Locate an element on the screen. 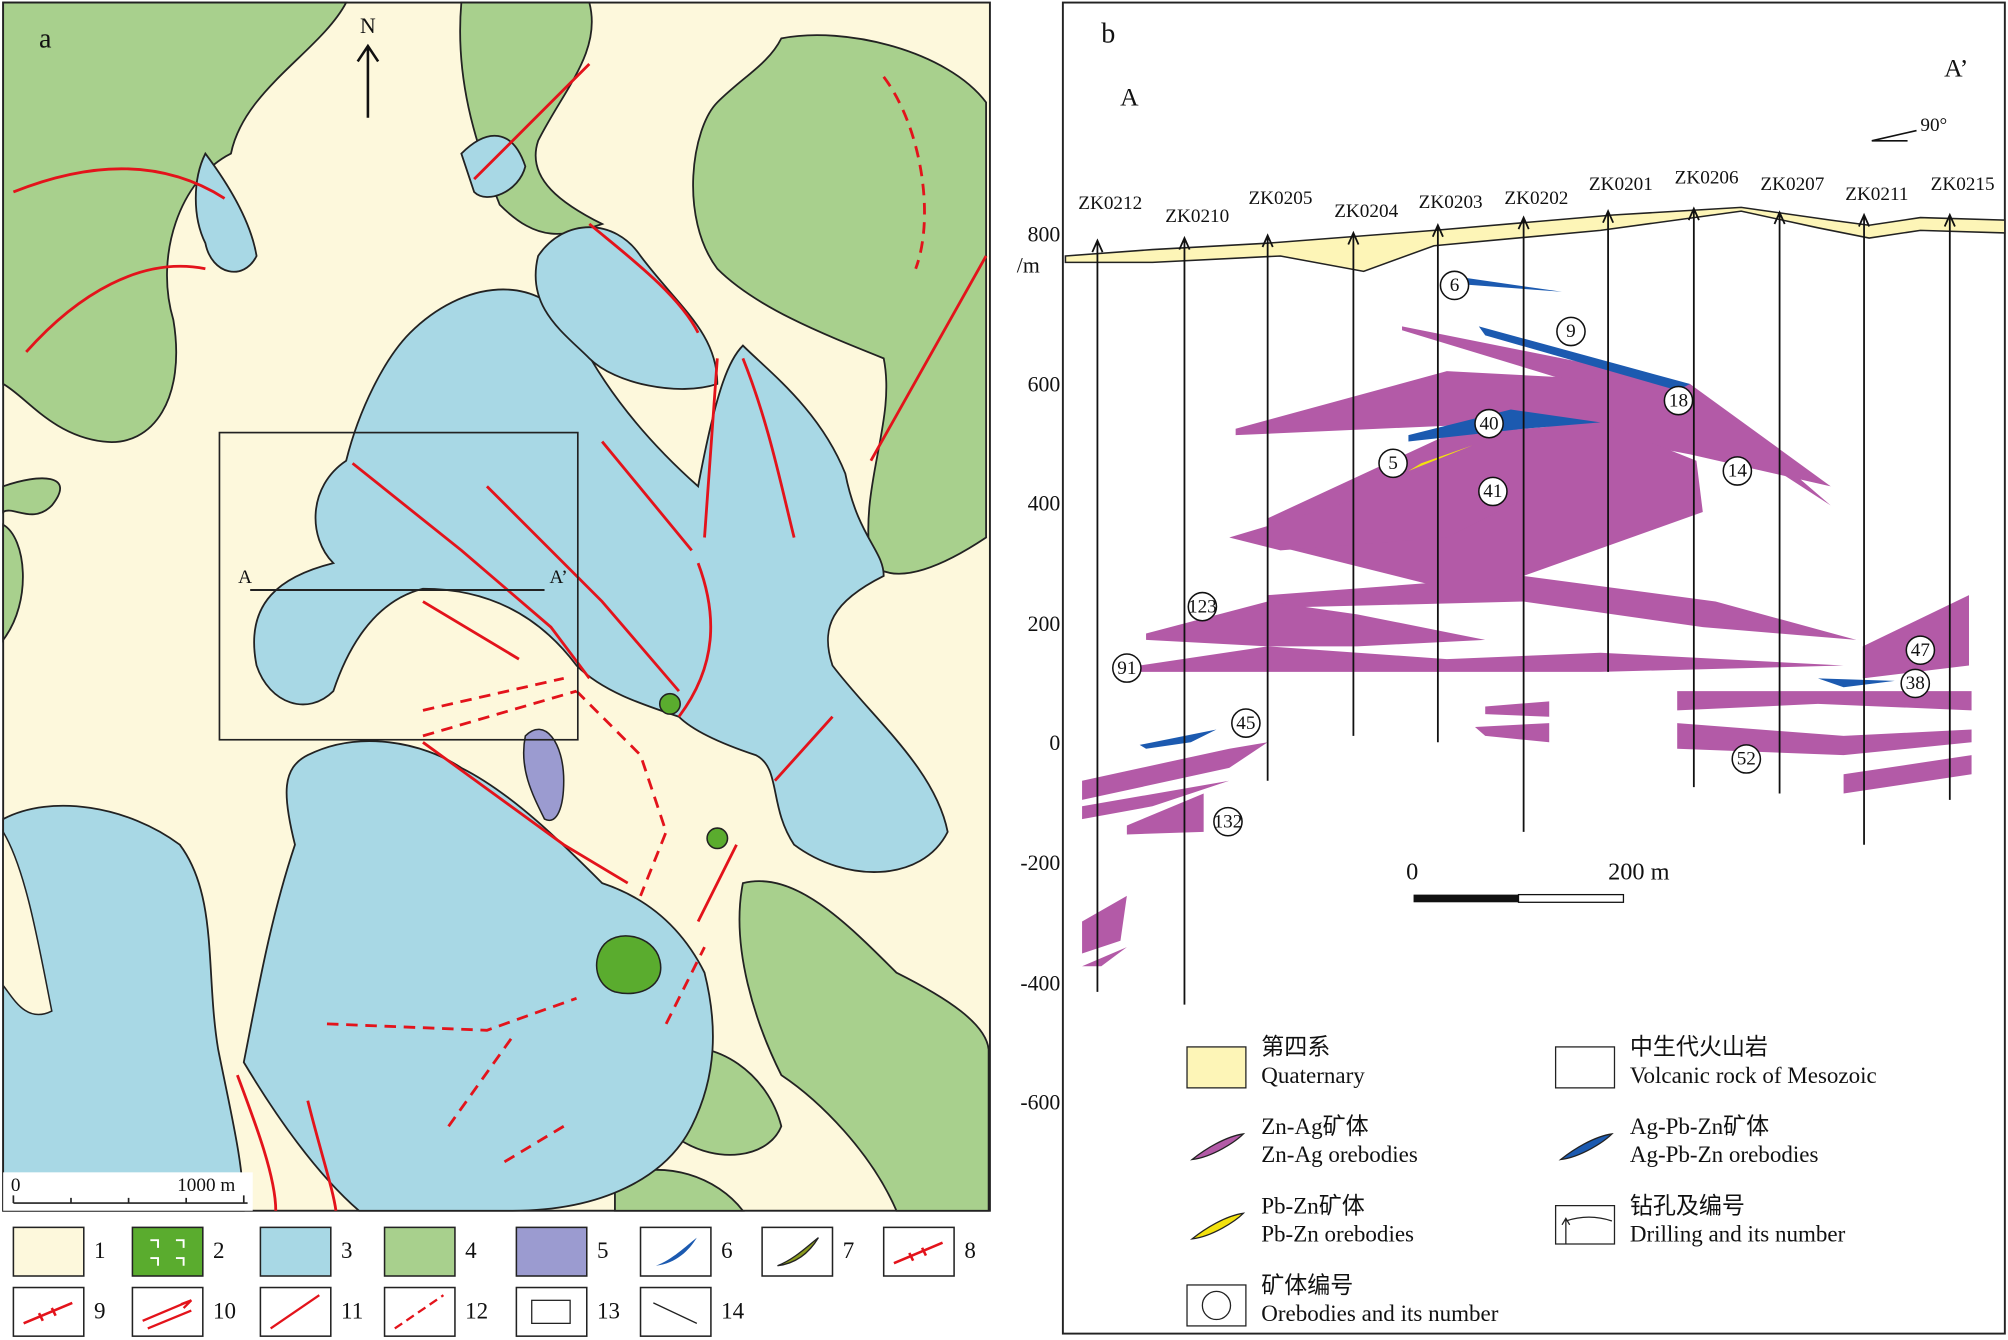 The image size is (2008, 1340). legend-zh: 矿体编号 is located at coordinates (1307, 1285).